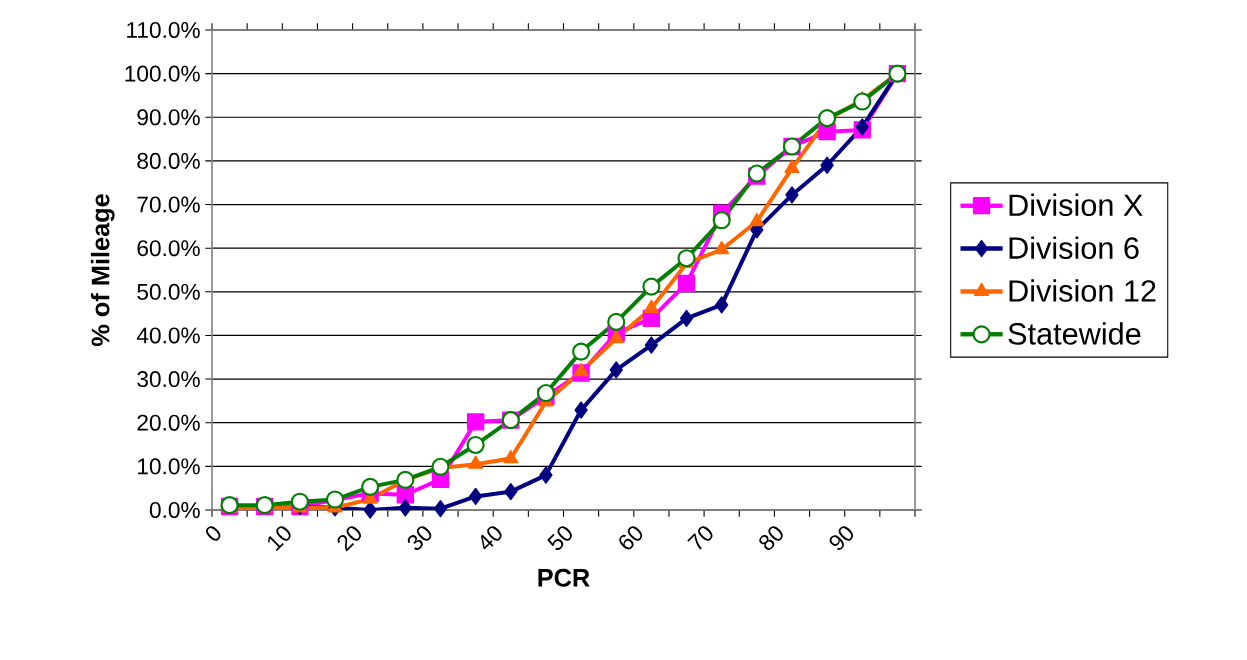 The width and height of the screenshot is (1247, 660). I want to click on y-tick-label: 30.0%, so click(168, 379).